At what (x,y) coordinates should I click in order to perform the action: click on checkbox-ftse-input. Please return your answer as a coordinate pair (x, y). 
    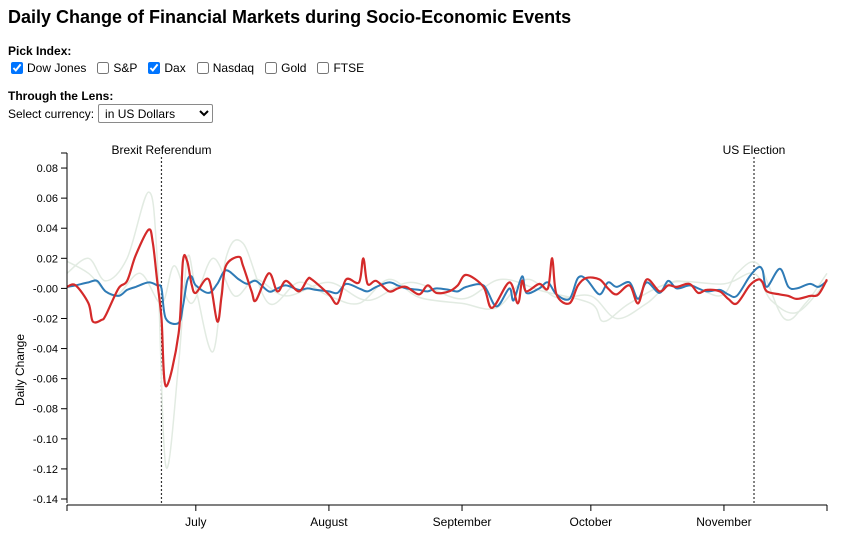
    Looking at the image, I should click on (323, 68).